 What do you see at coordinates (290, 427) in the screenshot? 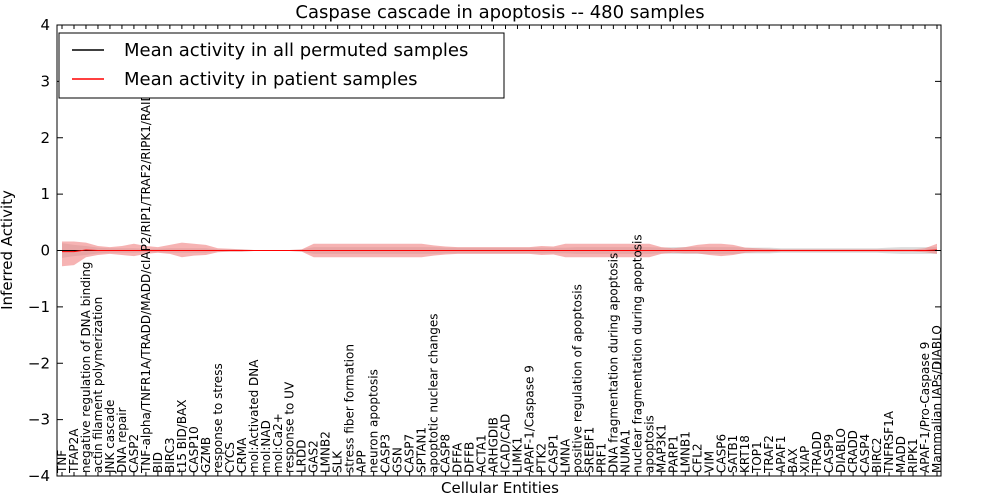
I see `category-label: response to UV` at bounding box center [290, 427].